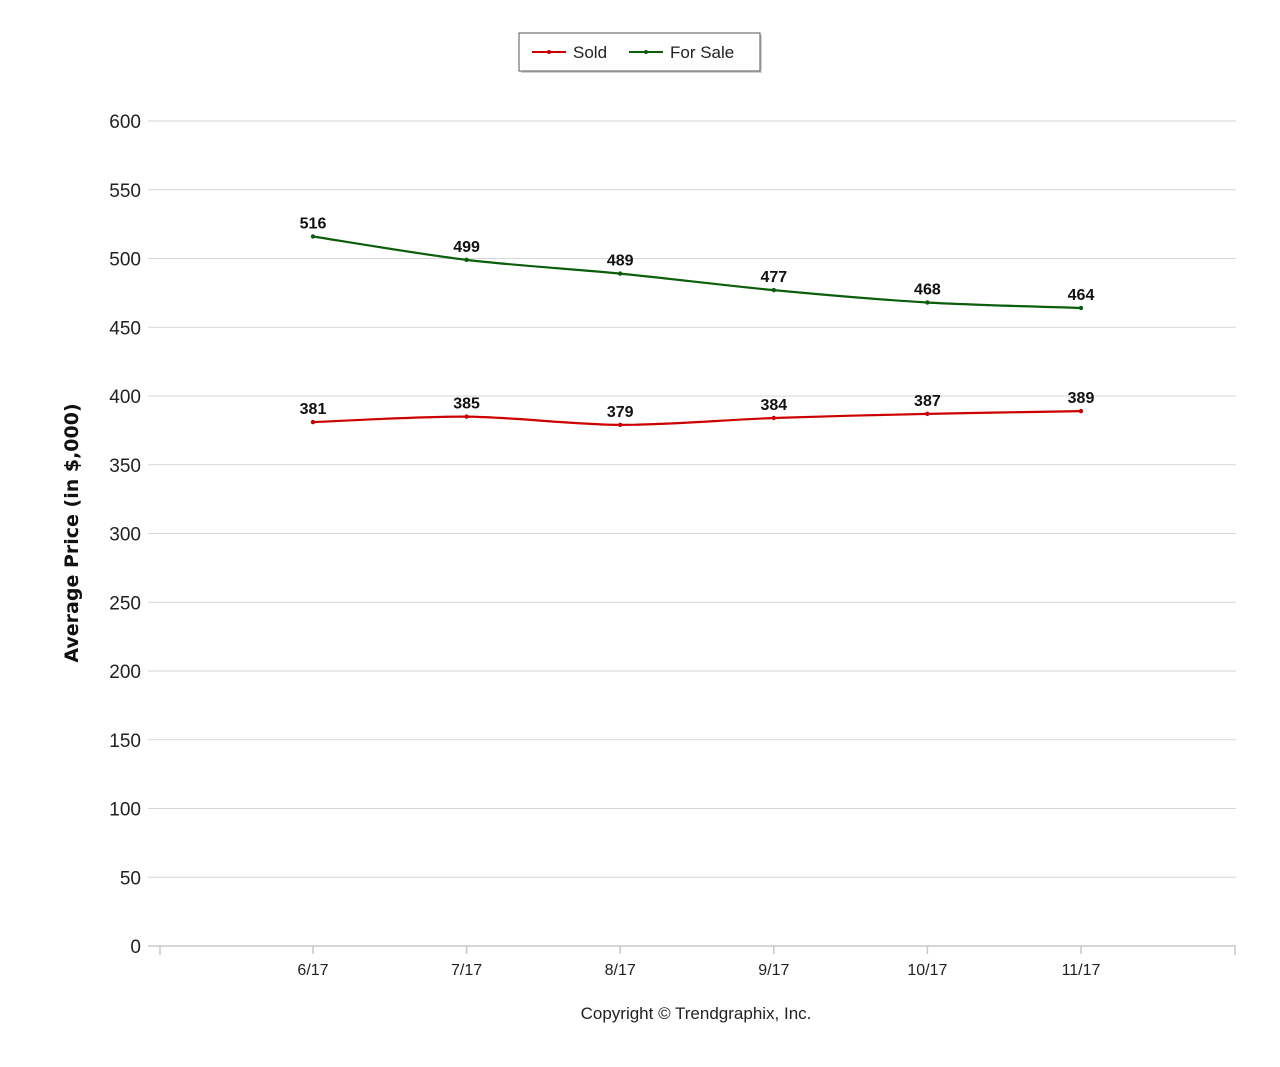 The image size is (1280, 1067). What do you see at coordinates (702, 52) in the screenshot?
I see `legend-label: For Sale` at bounding box center [702, 52].